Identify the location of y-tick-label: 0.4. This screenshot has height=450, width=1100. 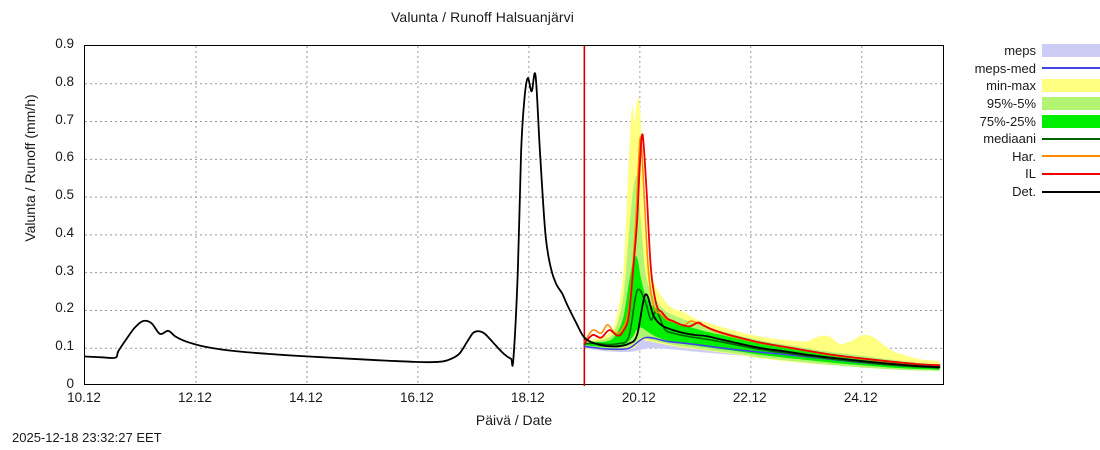
(64, 232).